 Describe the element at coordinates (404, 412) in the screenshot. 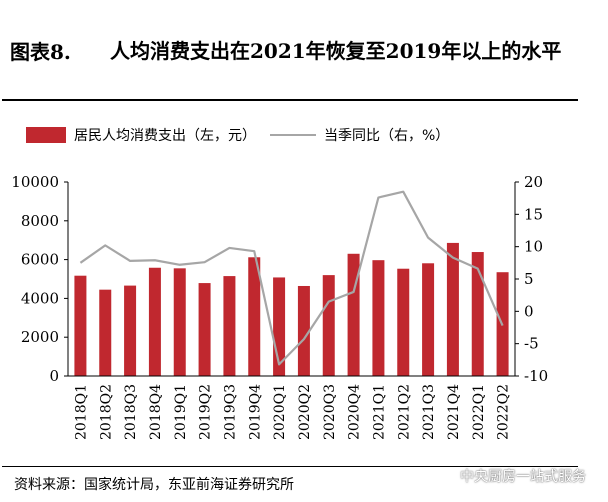

I see `x-tick-label: 2021Q2` at that location.